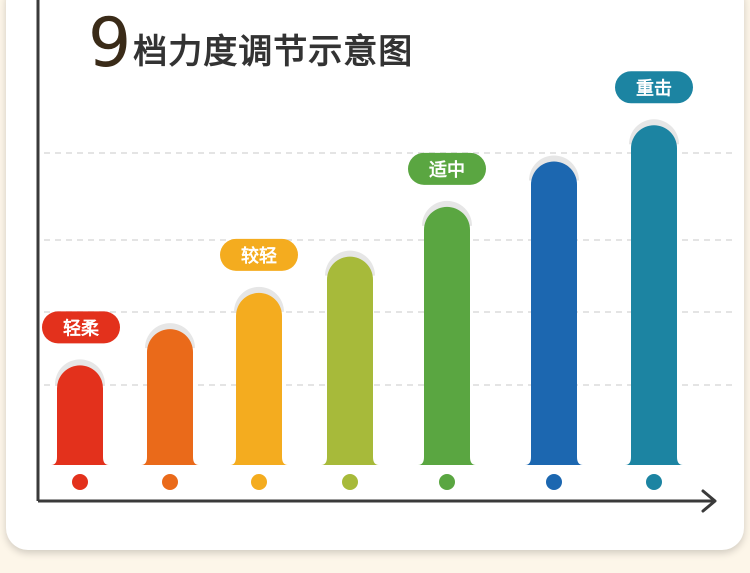  I want to click on level-label-3: 适中, so click(447, 168).